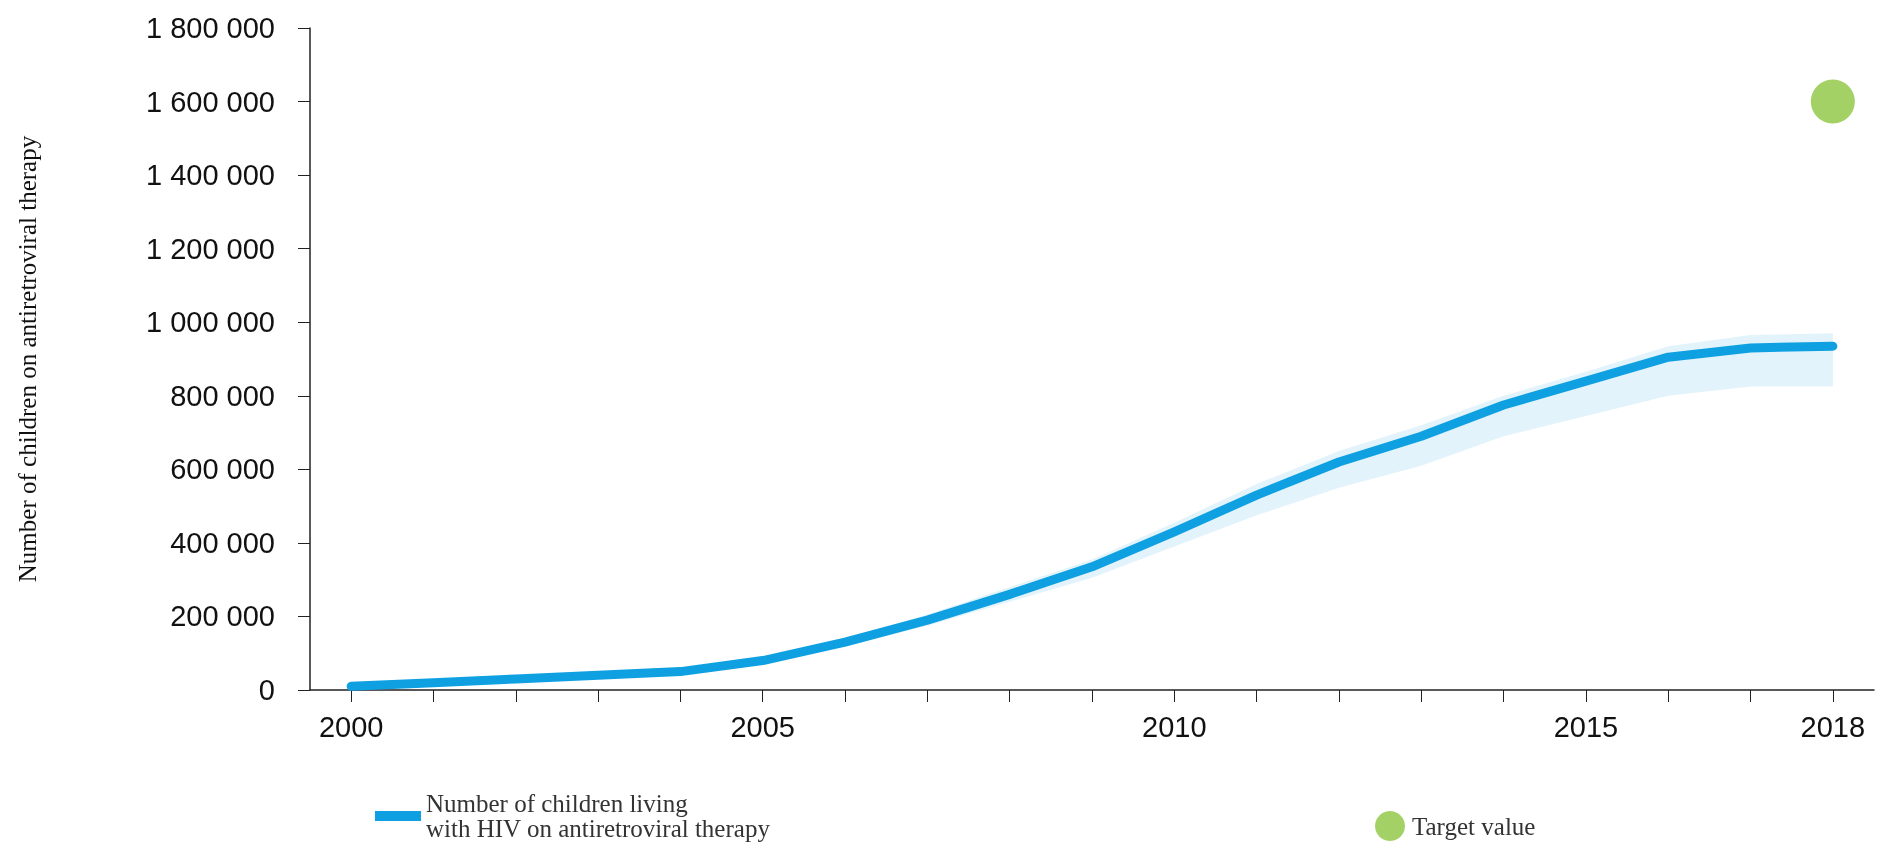  What do you see at coordinates (598, 816) in the screenshot?
I see `legend-label: Number of children living with HIV on antiretroviral therapy` at bounding box center [598, 816].